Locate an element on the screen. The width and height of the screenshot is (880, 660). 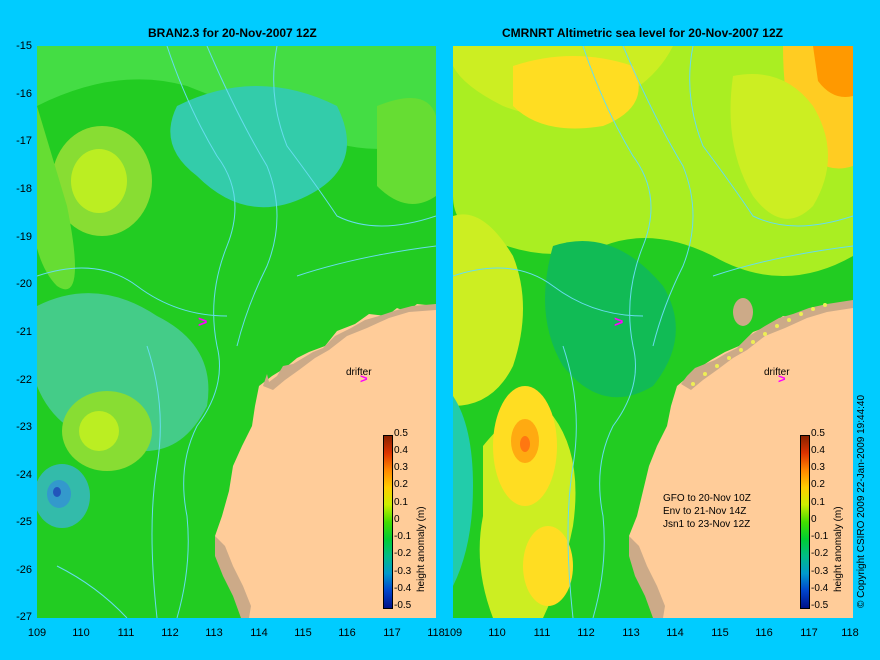
lat-tick: -19 is located at coordinates (24, 237).